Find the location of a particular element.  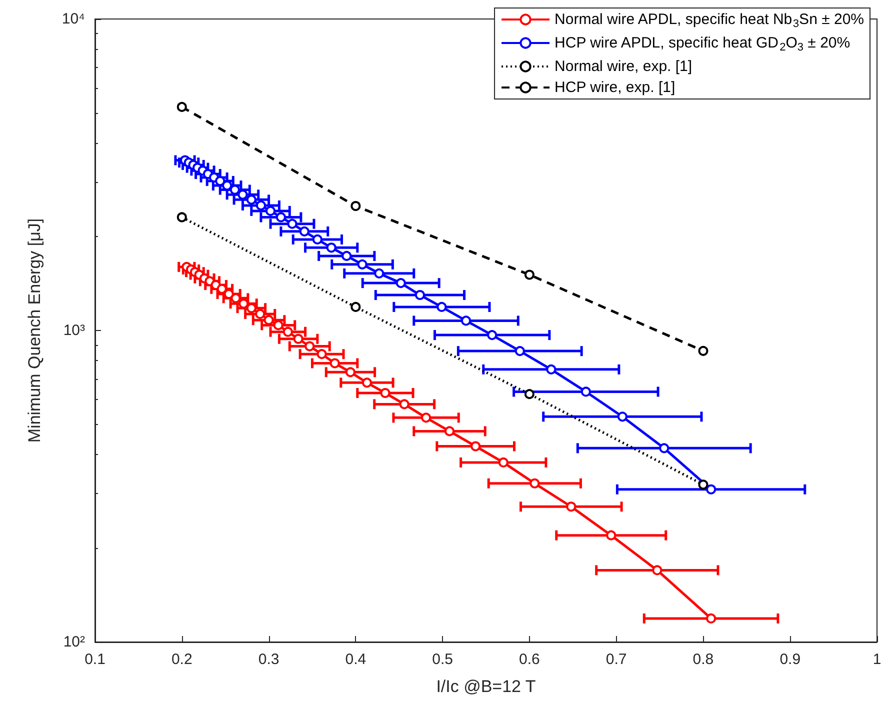

x-tick-label: 0.8 is located at coordinates (703, 659).